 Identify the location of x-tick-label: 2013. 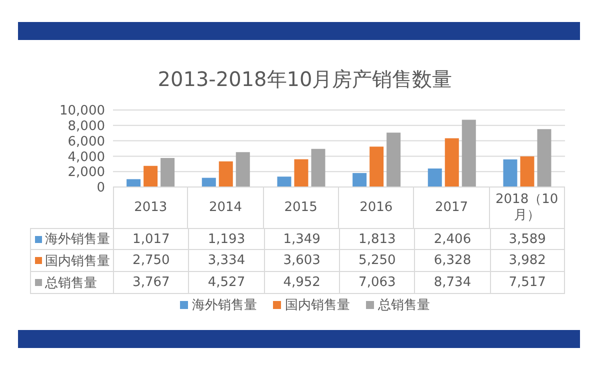
(150, 207).